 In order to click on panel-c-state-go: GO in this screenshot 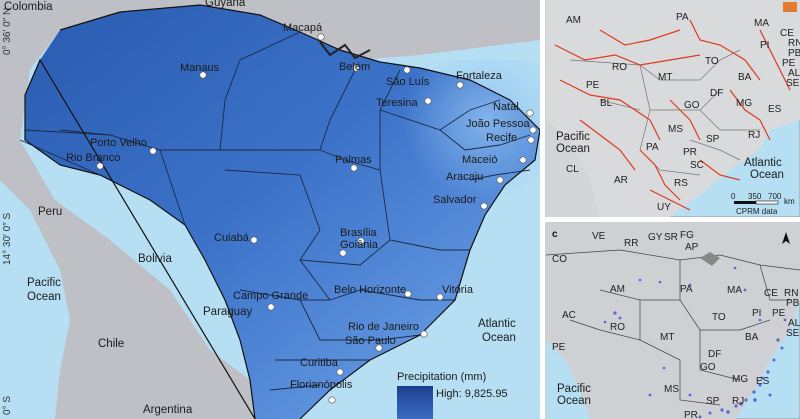, I will do `click(708, 367)`.